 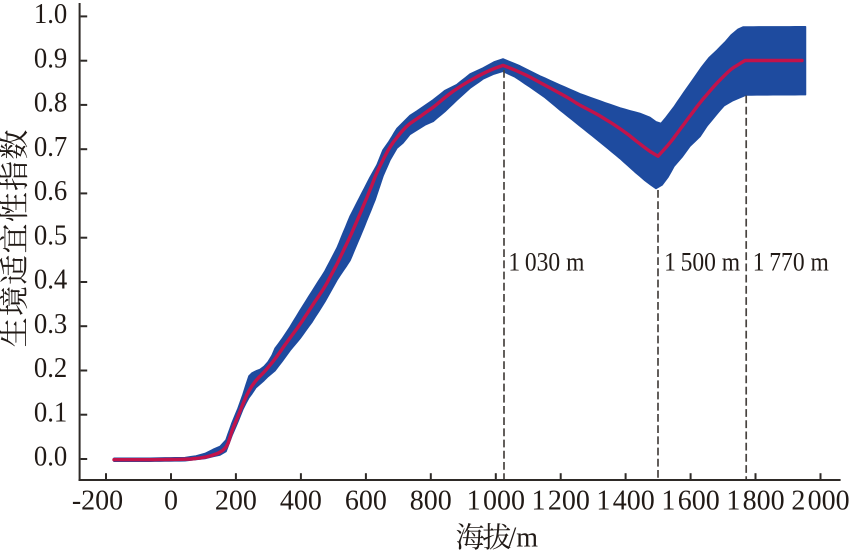 I want to click on svg-text: /m, so click(x=524, y=537).